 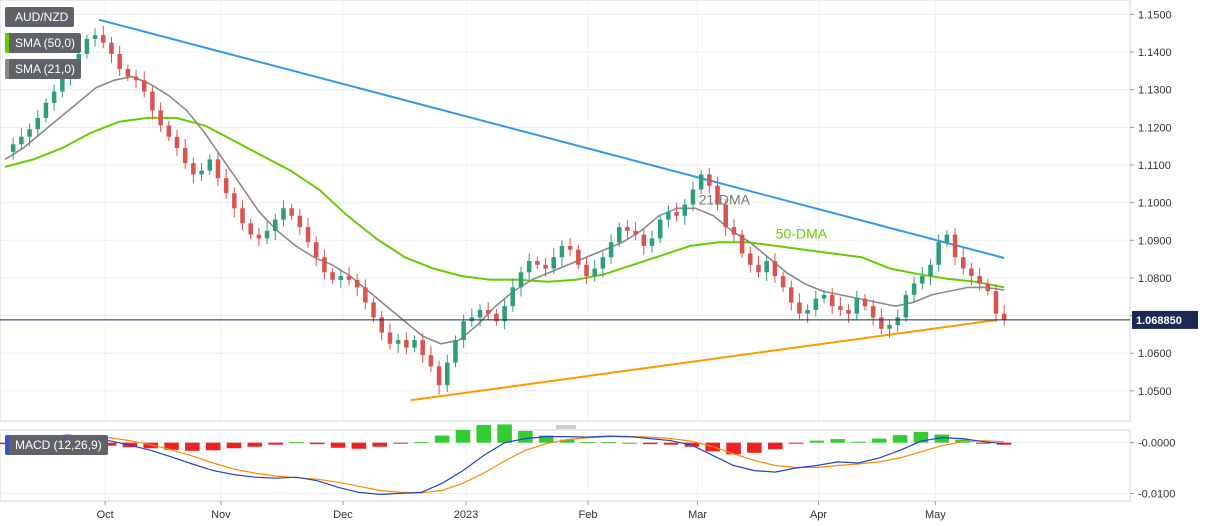 What do you see at coordinates (935, 515) in the screenshot?
I see `x-tick-label: May` at bounding box center [935, 515].